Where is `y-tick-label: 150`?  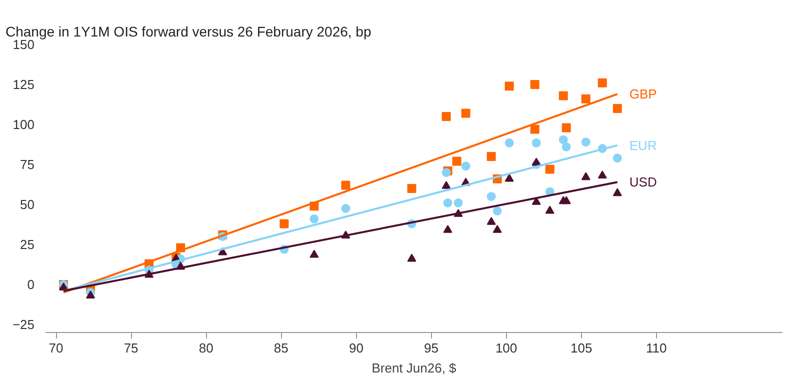 y-tick-label: 150 is located at coordinates (23, 44).